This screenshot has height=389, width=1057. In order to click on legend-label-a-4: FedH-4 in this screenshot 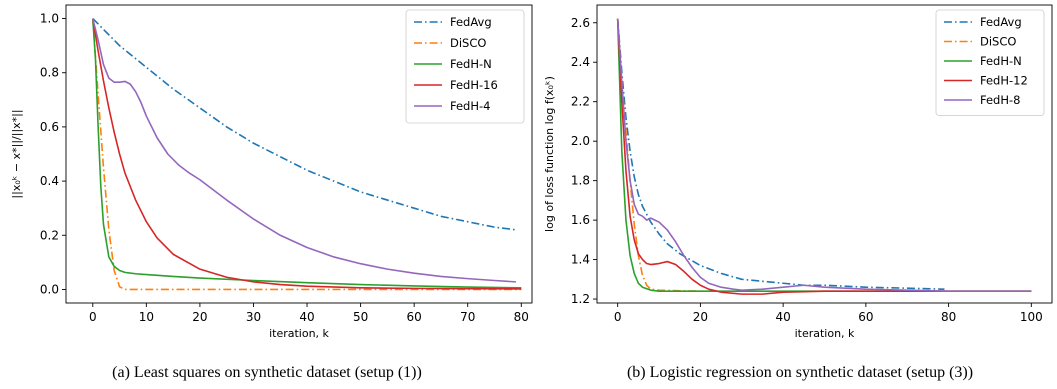, I will do `click(470, 106)`.